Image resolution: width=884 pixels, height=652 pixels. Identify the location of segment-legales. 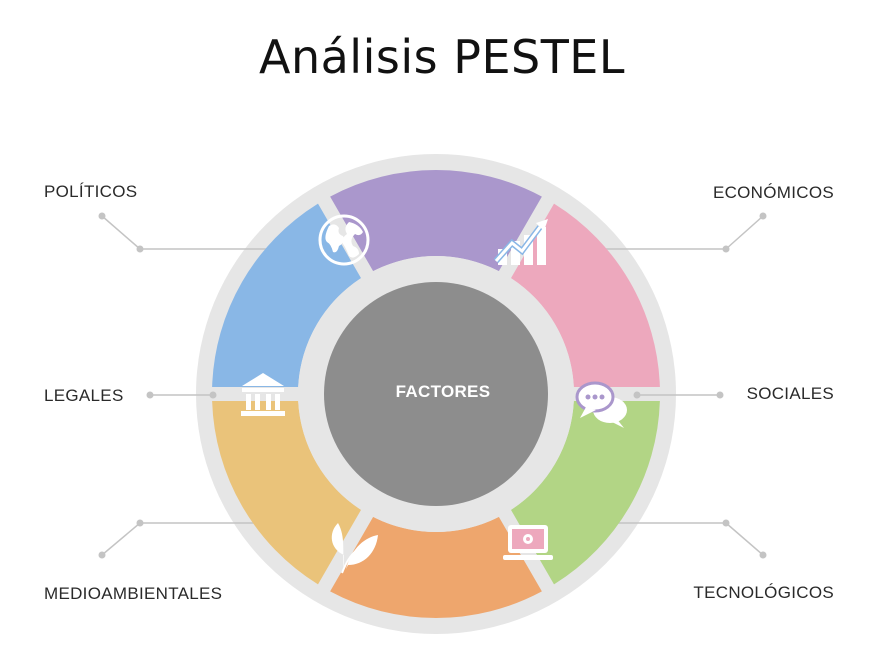
(436, 567).